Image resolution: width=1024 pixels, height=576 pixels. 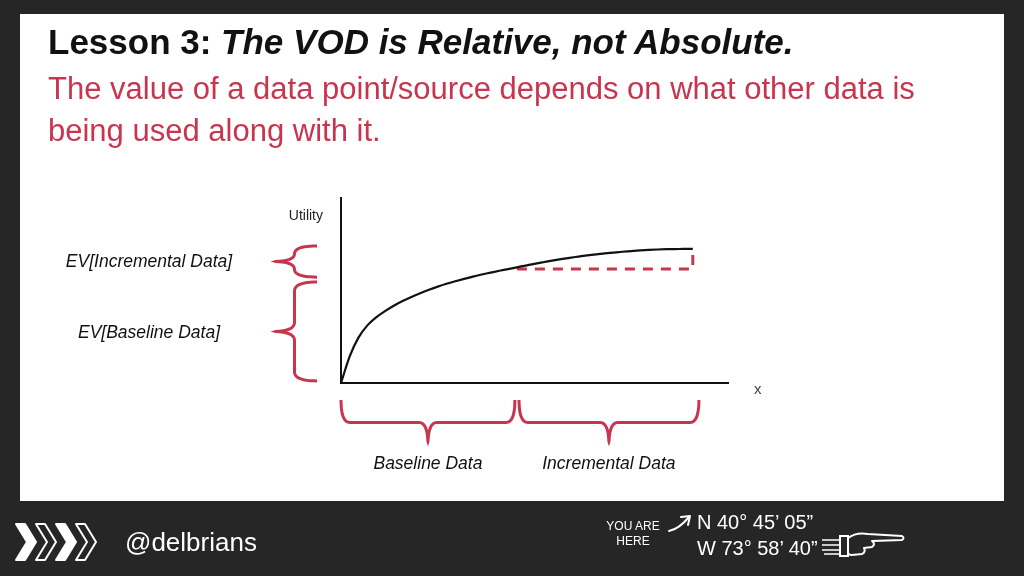 What do you see at coordinates (149, 261) in the screenshot?
I see `text: EV[Incremental Data]` at bounding box center [149, 261].